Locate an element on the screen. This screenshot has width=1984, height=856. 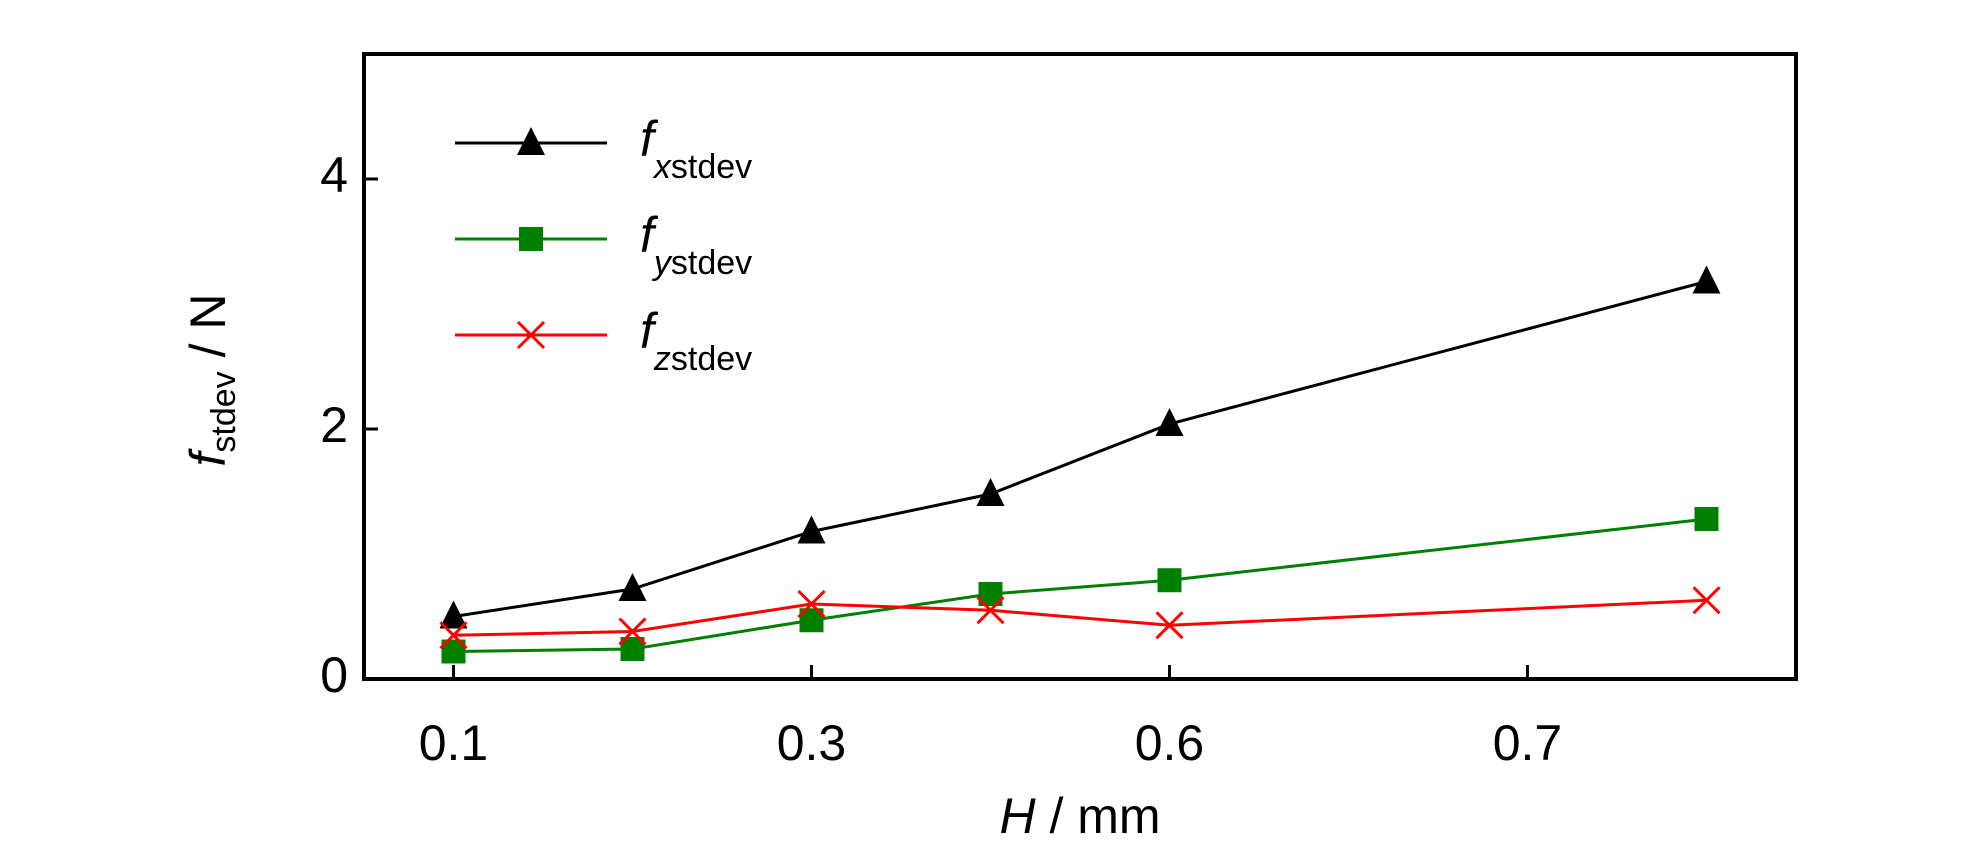
y-tick-label: 4 is located at coordinates (334, 175).